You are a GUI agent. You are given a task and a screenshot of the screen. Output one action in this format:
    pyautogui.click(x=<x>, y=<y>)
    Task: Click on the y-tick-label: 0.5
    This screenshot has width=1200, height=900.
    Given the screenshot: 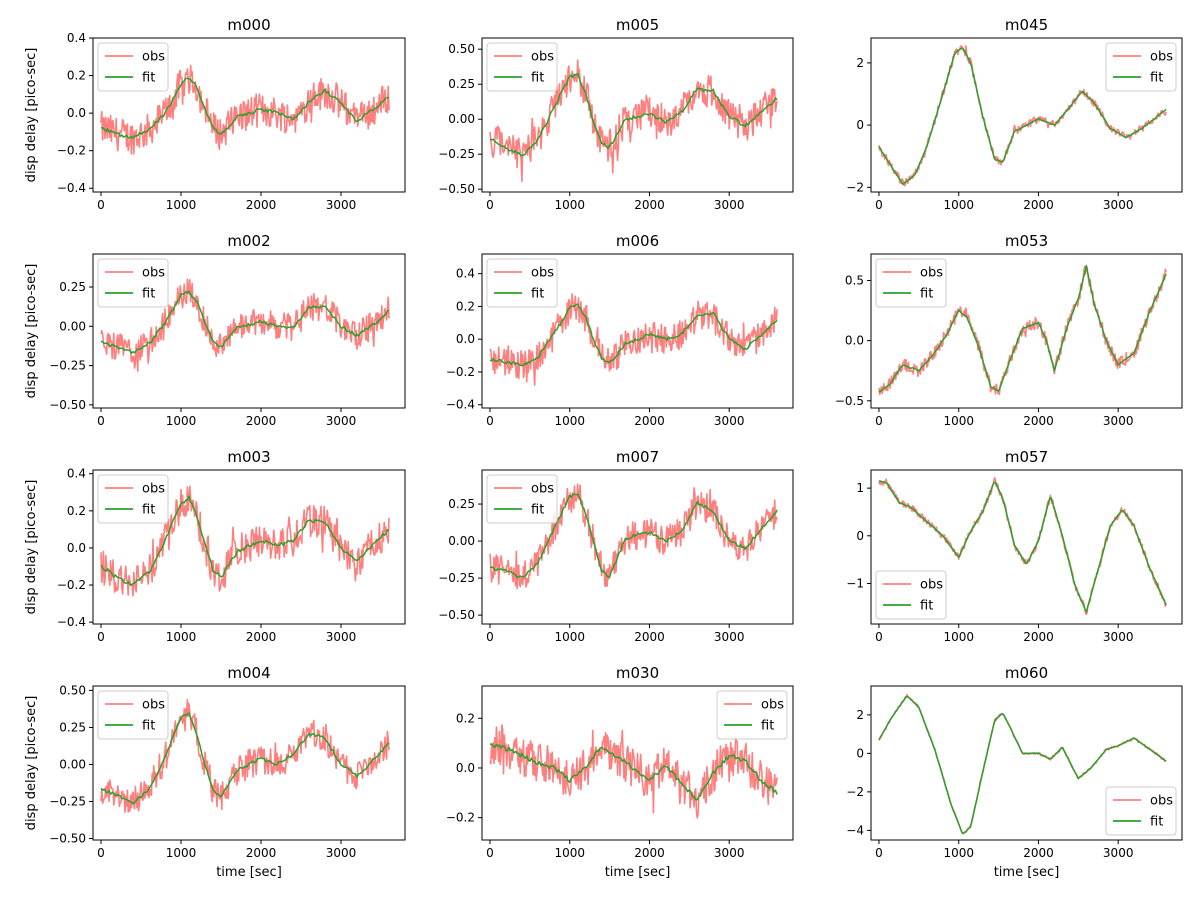 What is the action you would take?
    pyautogui.click(x=854, y=280)
    